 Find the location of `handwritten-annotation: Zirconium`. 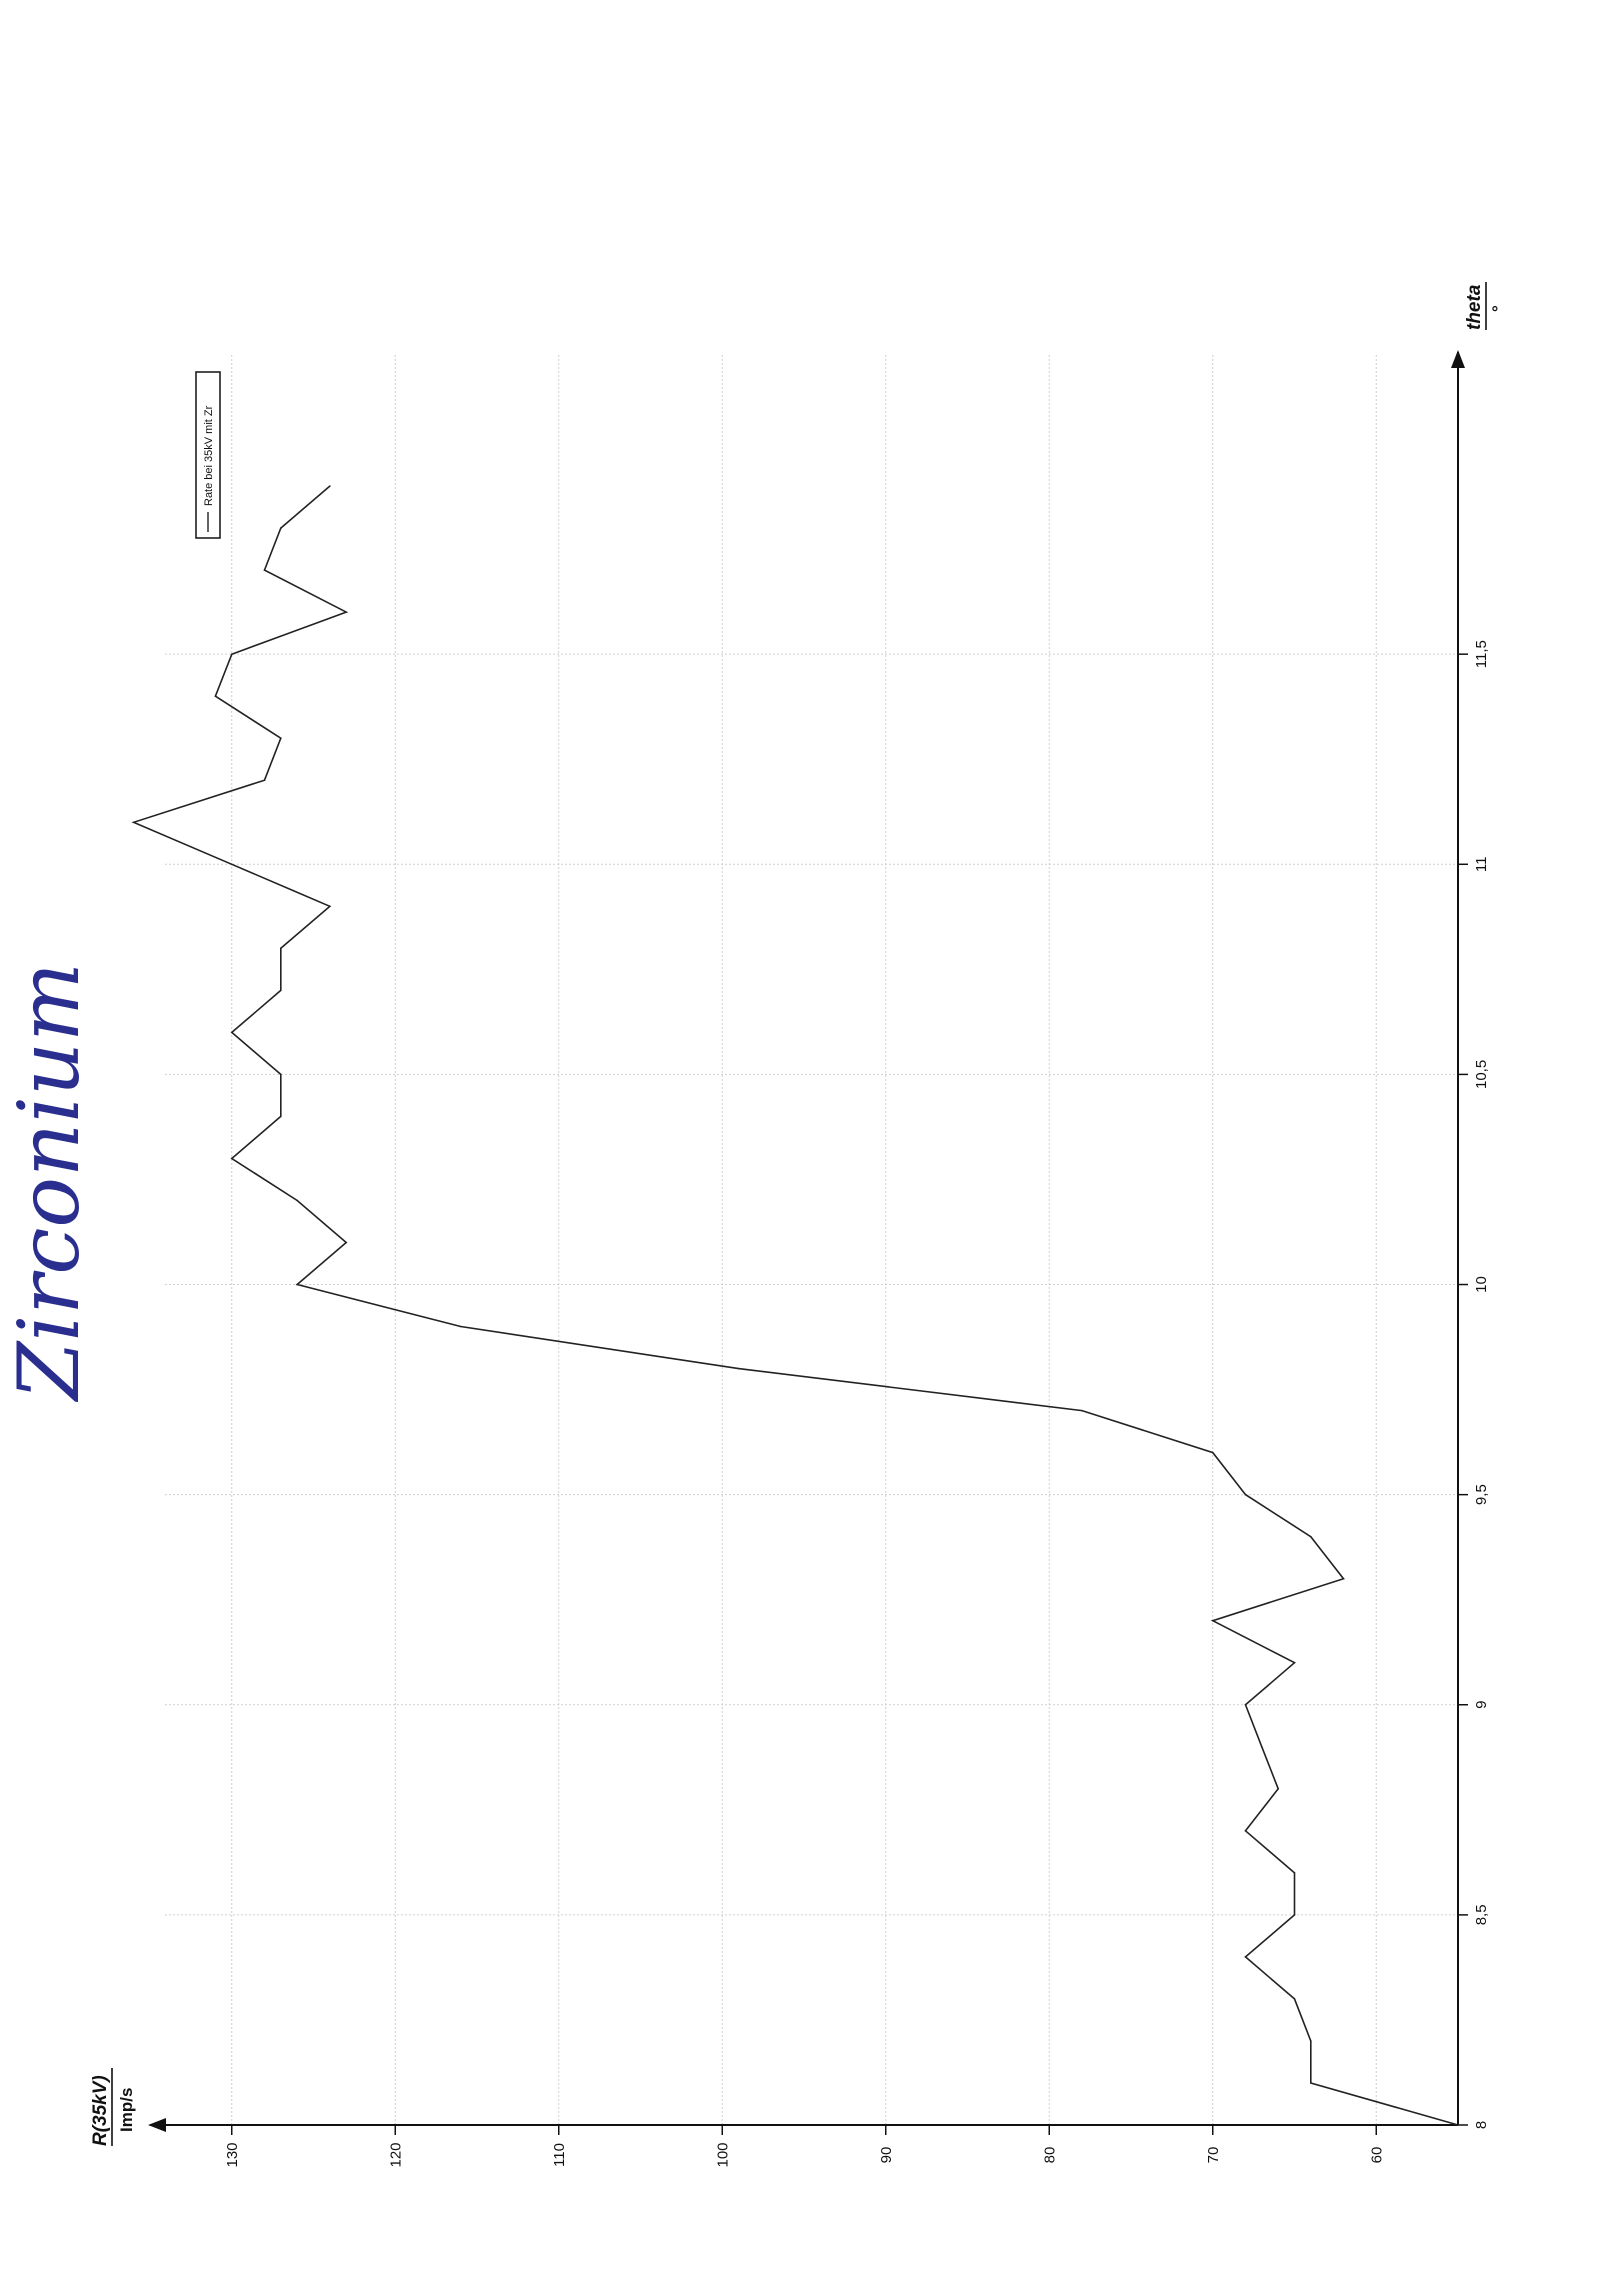

handwritten-annotation: Zirconium is located at coordinates (49, 1182).